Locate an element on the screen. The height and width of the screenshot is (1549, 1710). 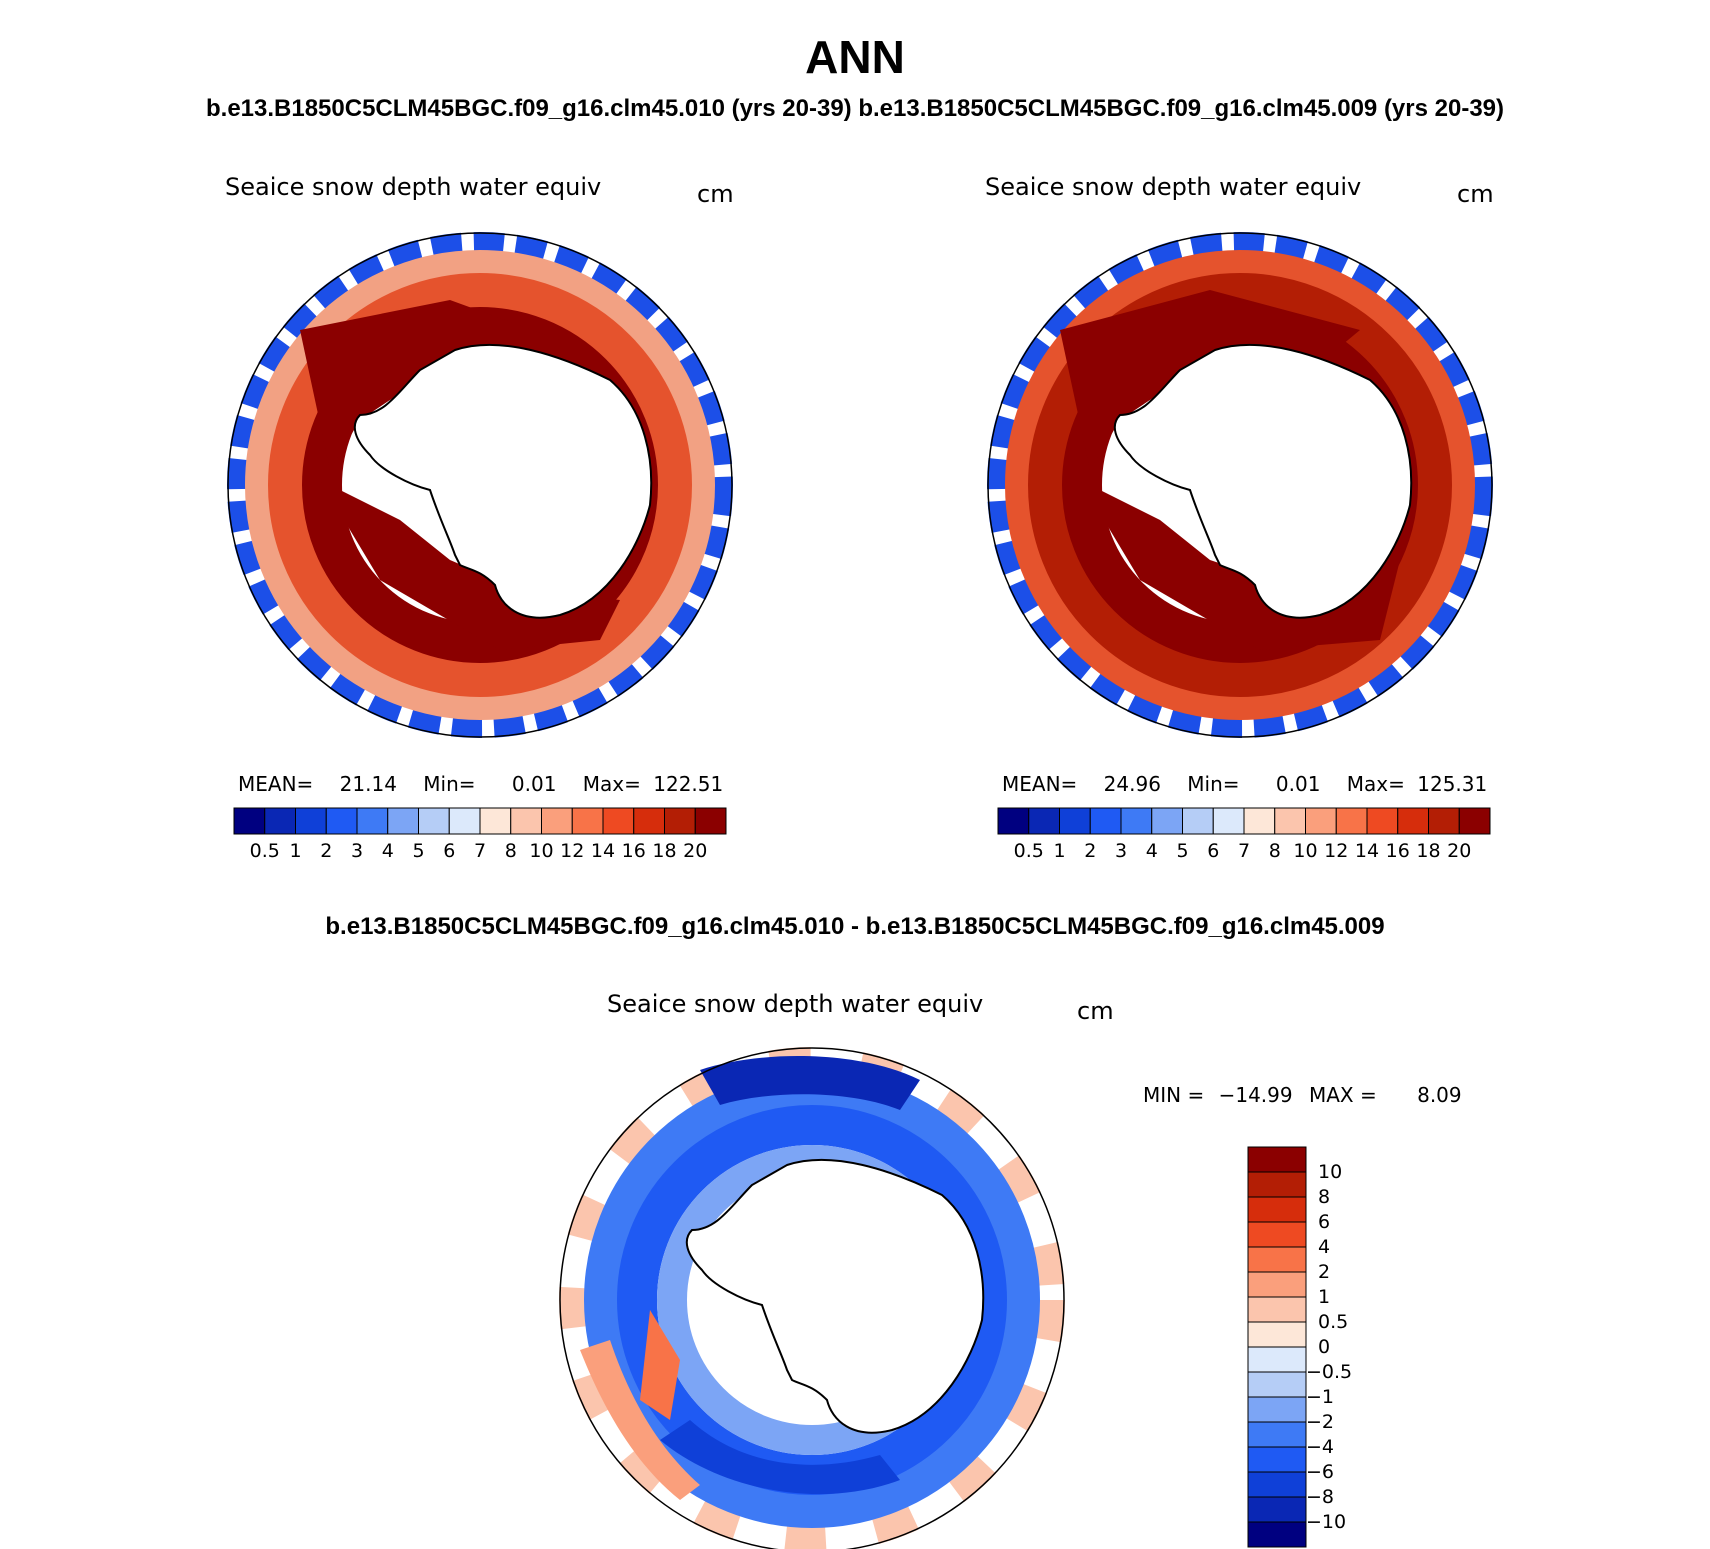
diff-colorbar-tick-label: 0 is located at coordinates (1324, 1347).